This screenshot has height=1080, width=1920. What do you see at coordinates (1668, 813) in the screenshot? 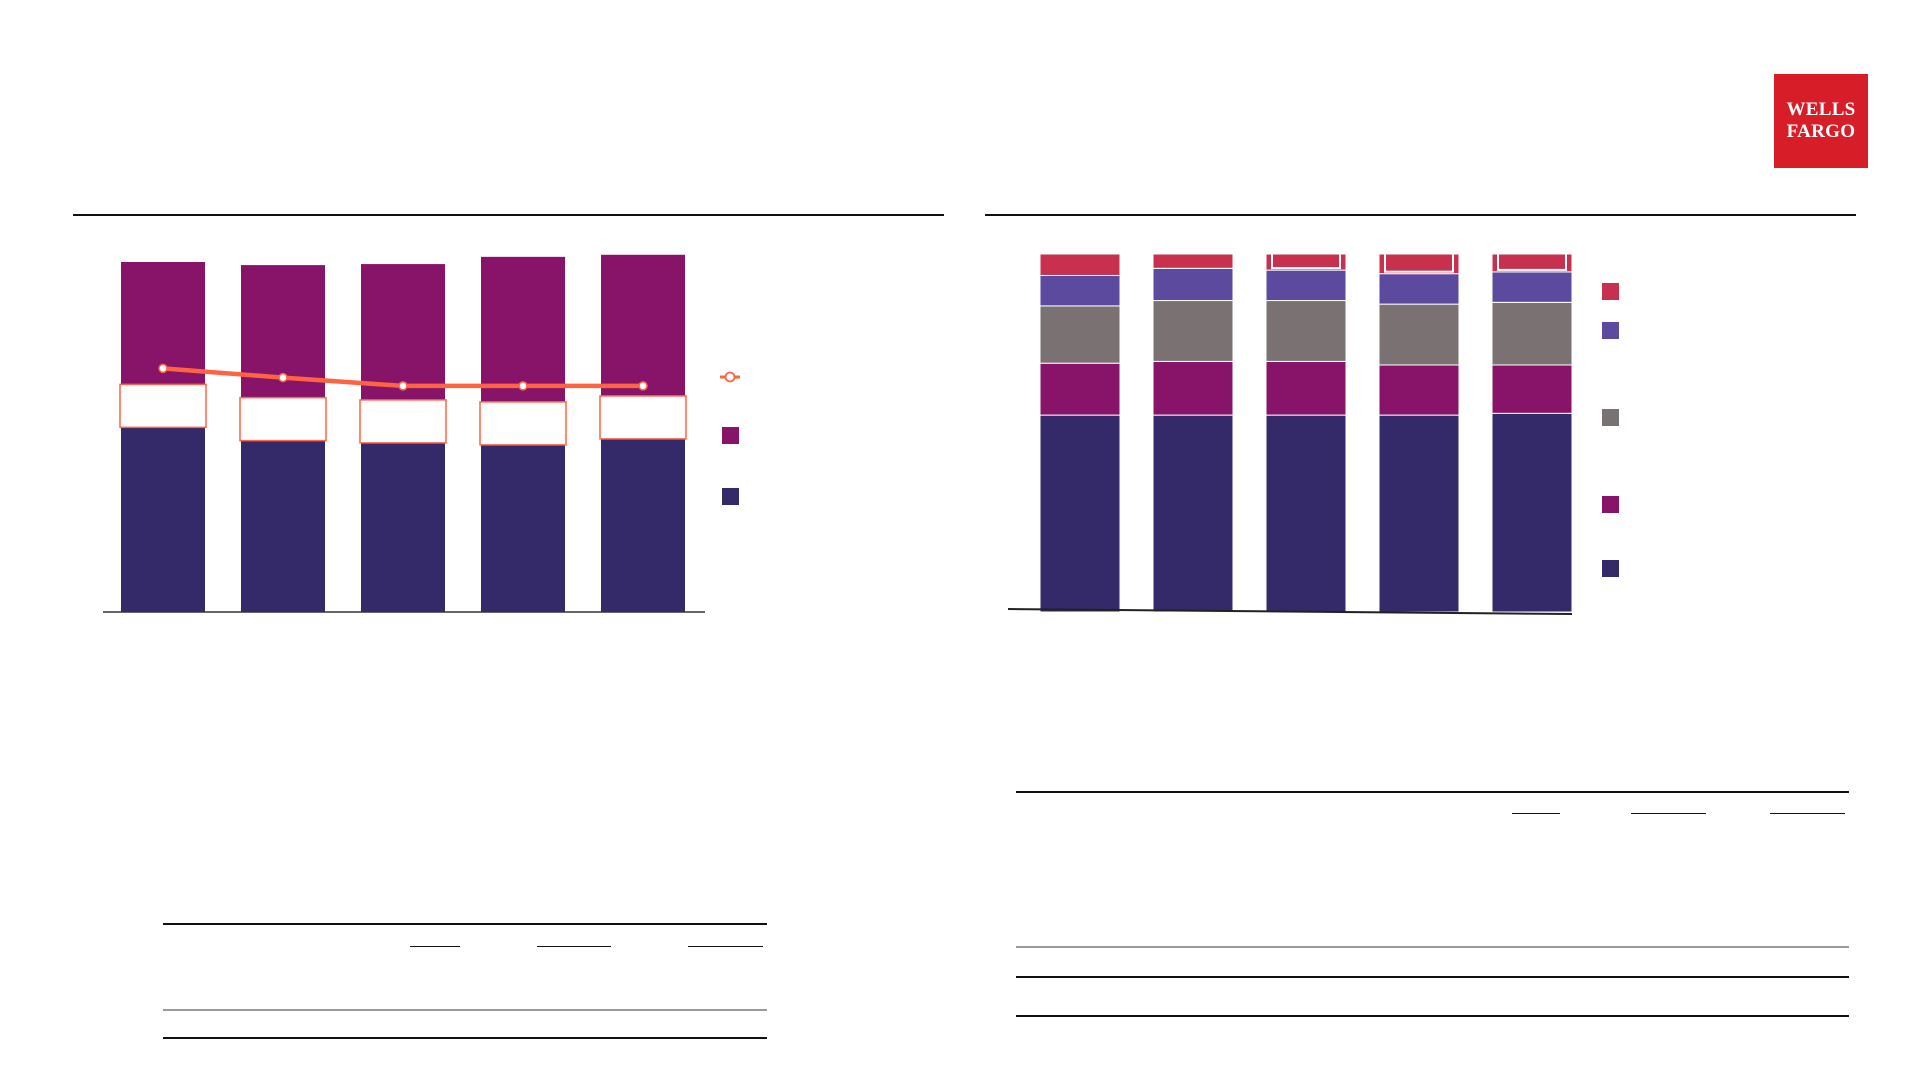
I see `right-table-col2-underline` at bounding box center [1668, 813].